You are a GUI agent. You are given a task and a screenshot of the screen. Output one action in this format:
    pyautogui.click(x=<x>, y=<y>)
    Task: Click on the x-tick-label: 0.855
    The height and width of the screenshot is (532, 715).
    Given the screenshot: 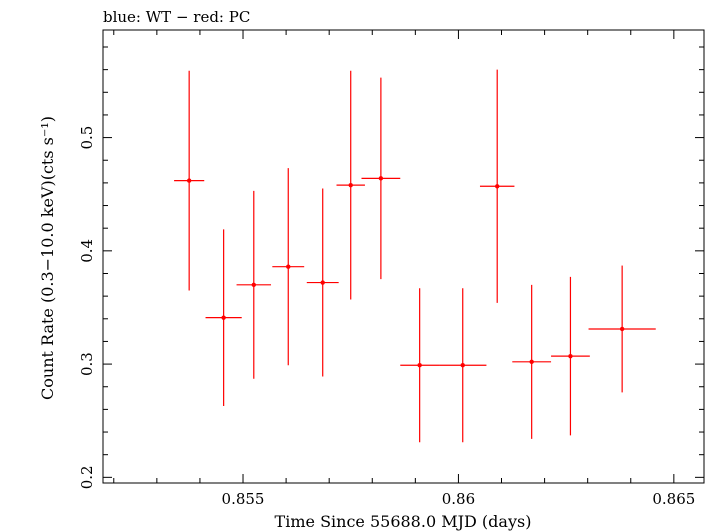 What is the action you would take?
    pyautogui.click(x=243, y=499)
    